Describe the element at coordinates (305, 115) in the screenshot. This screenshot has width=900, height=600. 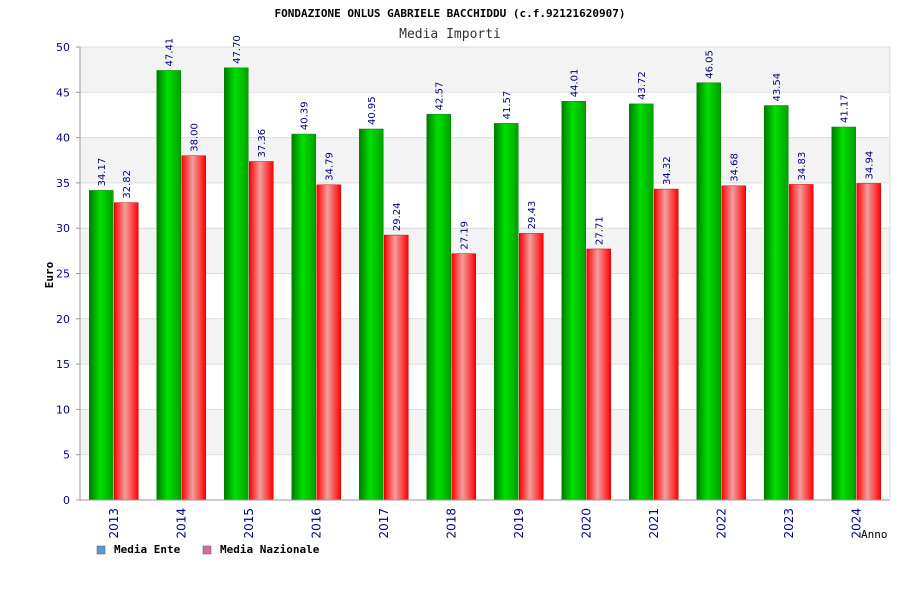
I see `value-label: 40.39` at that location.